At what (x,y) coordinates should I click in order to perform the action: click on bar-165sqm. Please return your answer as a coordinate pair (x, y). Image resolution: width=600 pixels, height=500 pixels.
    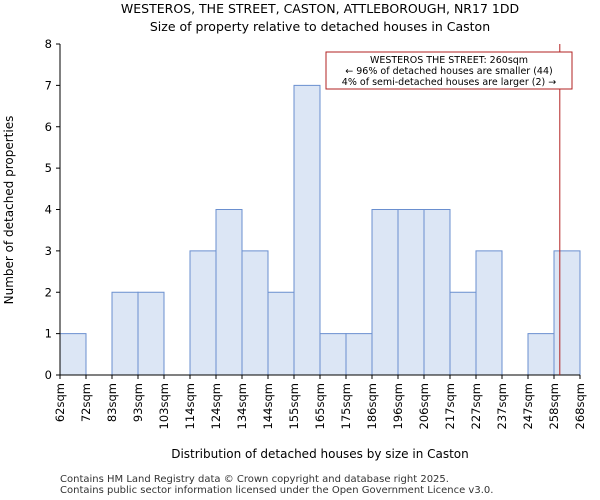
    Looking at the image, I should click on (333, 354).